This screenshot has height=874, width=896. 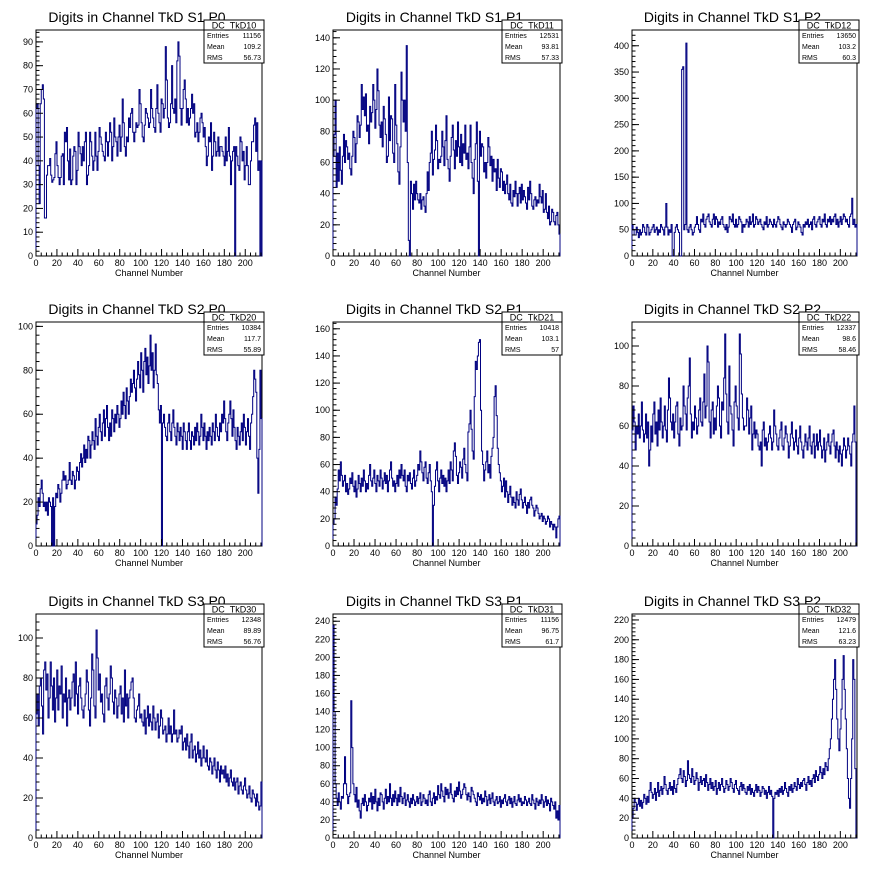 I want to click on y-tick-label: 250, so click(x=621, y=125).